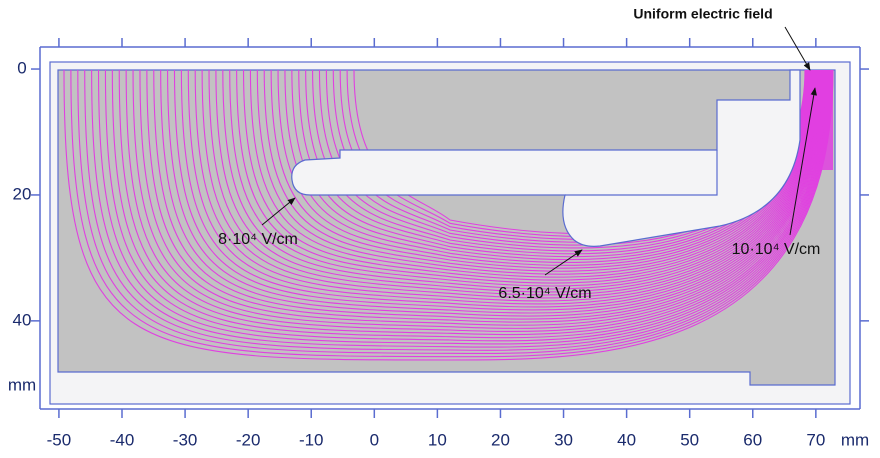 Image resolution: width=880 pixels, height=458 pixels. Describe the element at coordinates (437, 439) in the screenshot. I see `x-tick-label: 10` at that location.